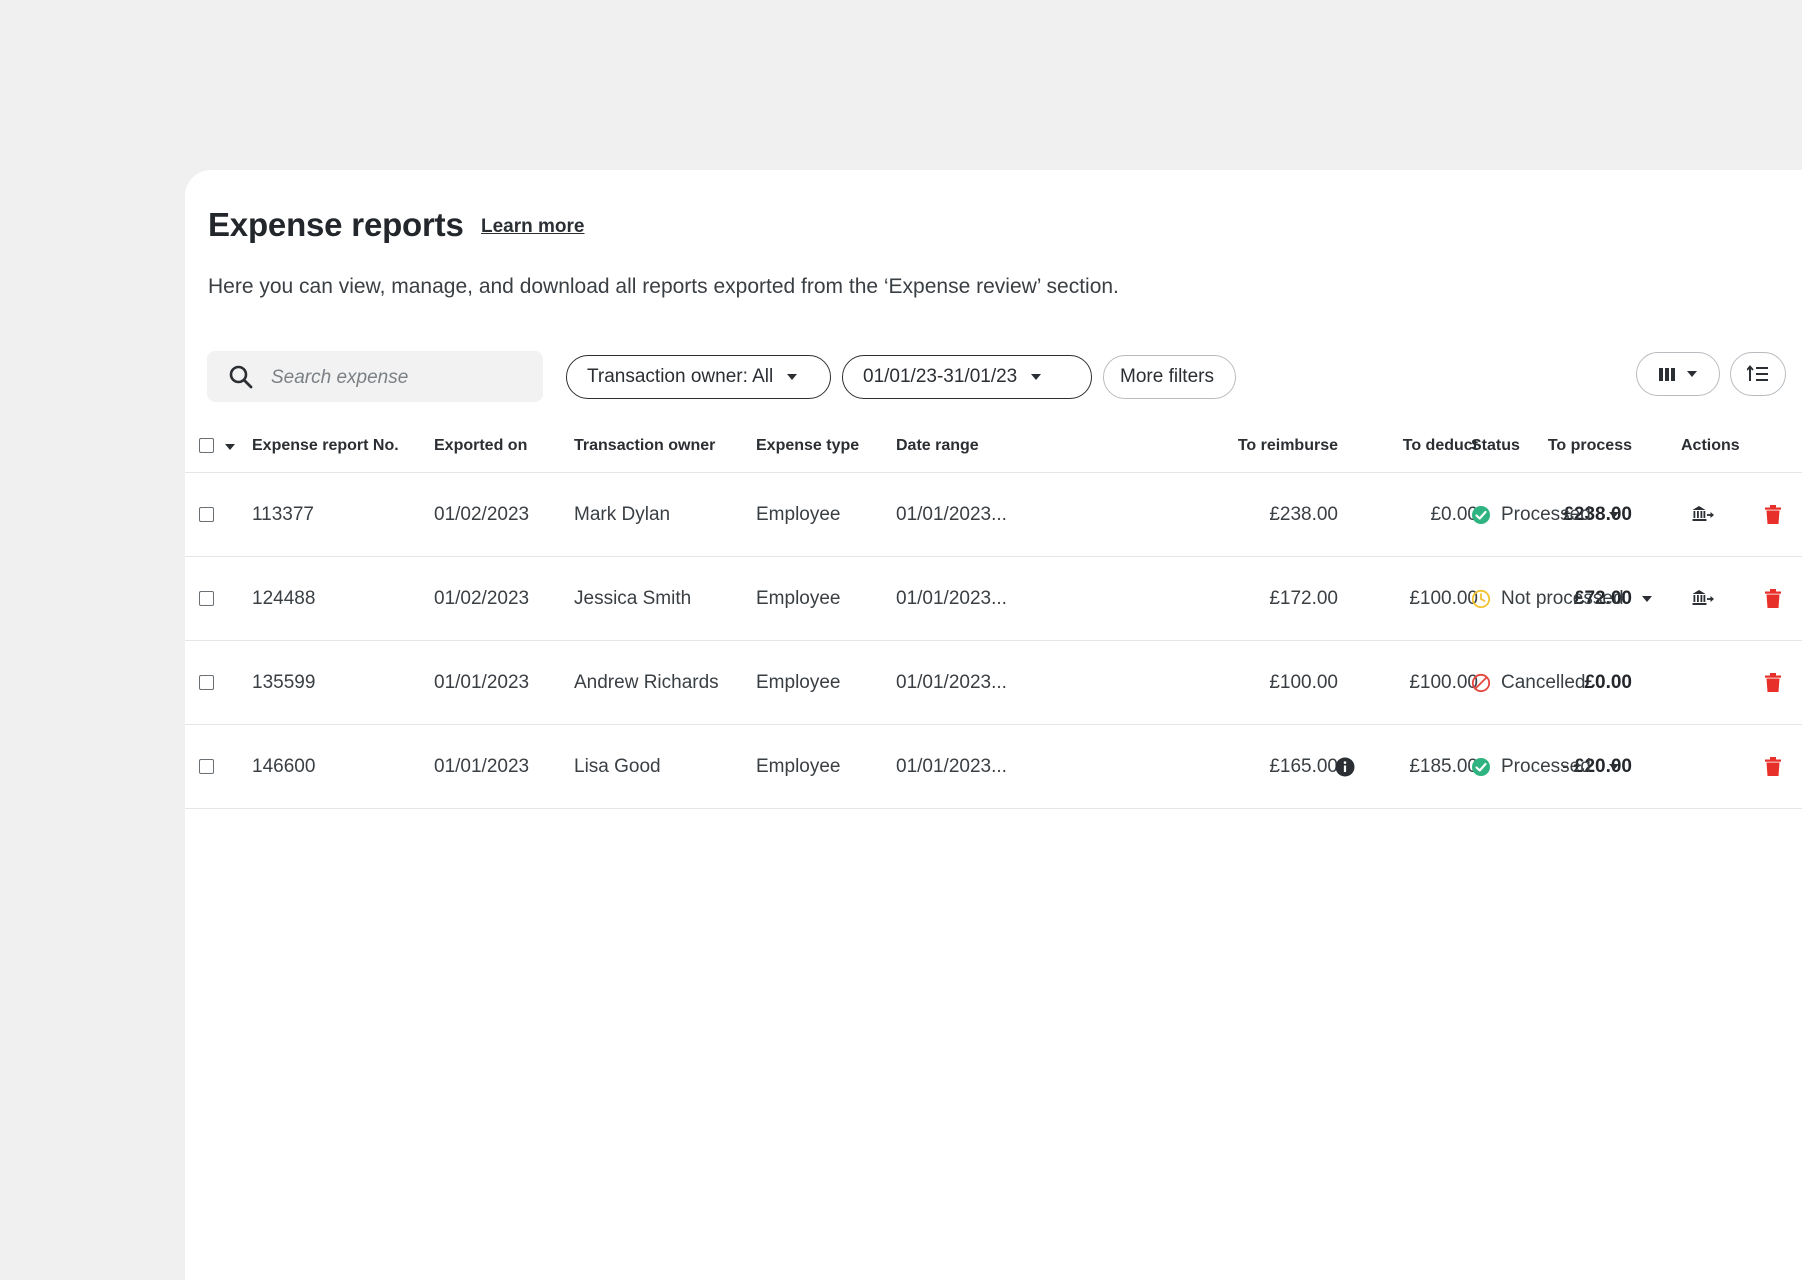  What do you see at coordinates (1303, 766) in the screenshot?
I see `cell-to-reimburse: £165.00` at bounding box center [1303, 766].